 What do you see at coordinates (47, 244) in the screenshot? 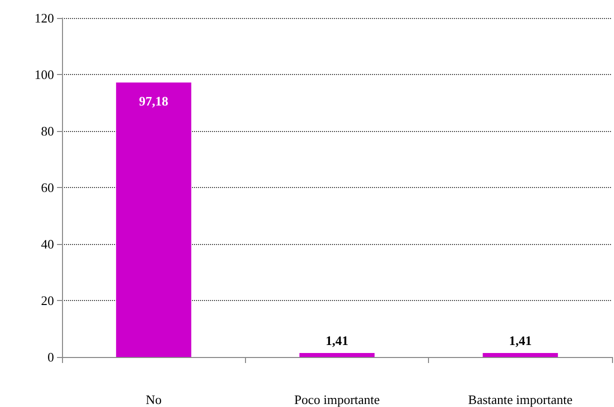
I see `y-tick-label: 40` at bounding box center [47, 244].